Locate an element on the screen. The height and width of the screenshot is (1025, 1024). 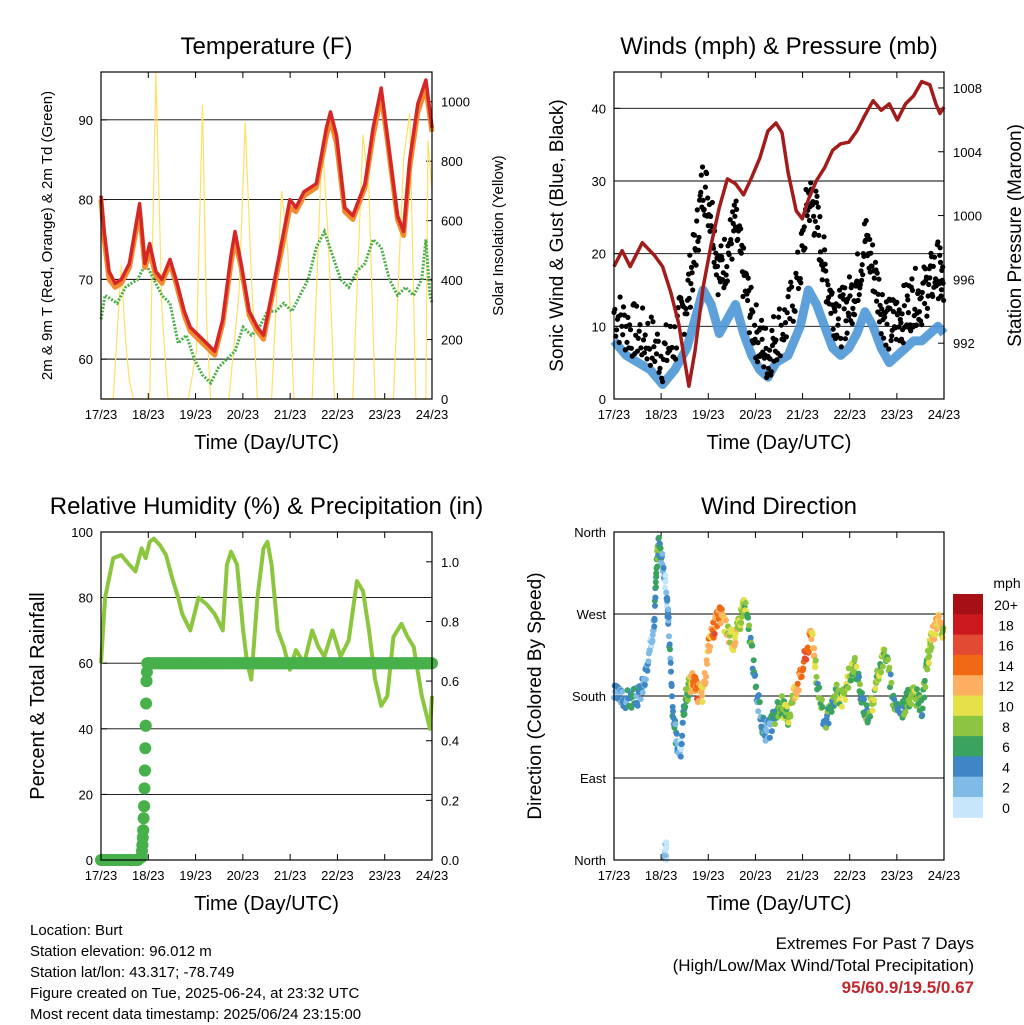
colorbar-label: 4 is located at coordinates (1006, 767).